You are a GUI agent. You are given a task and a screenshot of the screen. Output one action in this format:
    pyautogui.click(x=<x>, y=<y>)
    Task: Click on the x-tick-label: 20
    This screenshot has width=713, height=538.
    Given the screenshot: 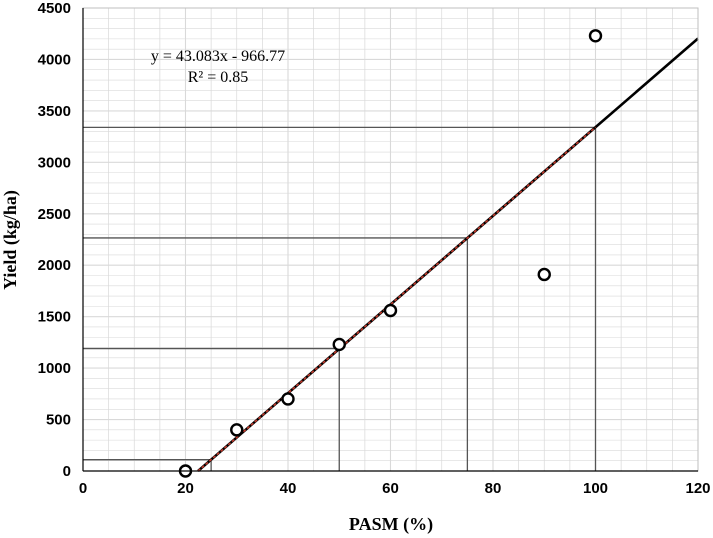 What is the action you would take?
    pyautogui.click(x=185, y=488)
    